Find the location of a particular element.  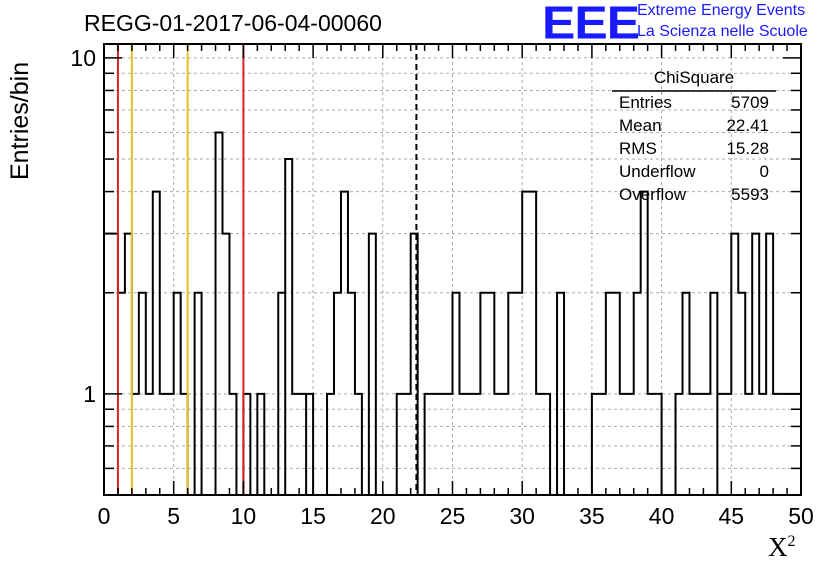

x-axis-label-sup: 2 is located at coordinates (791, 541).